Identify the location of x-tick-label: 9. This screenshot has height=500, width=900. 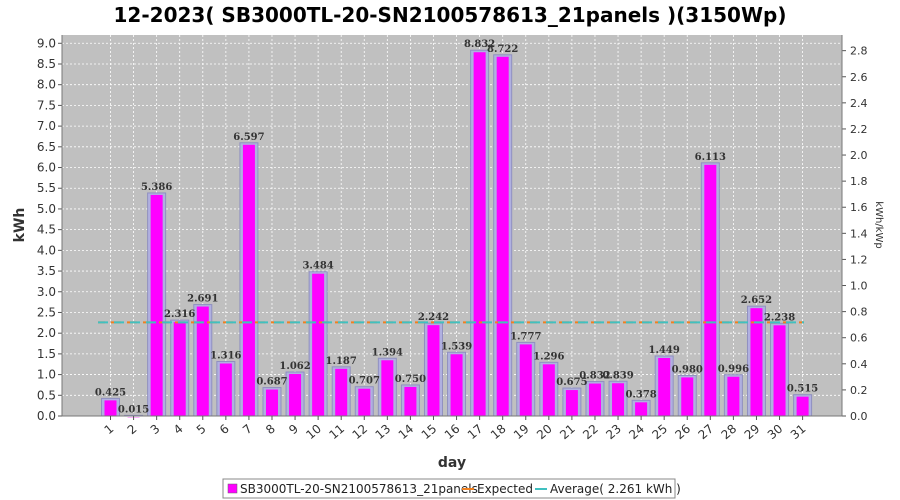
(293, 430).